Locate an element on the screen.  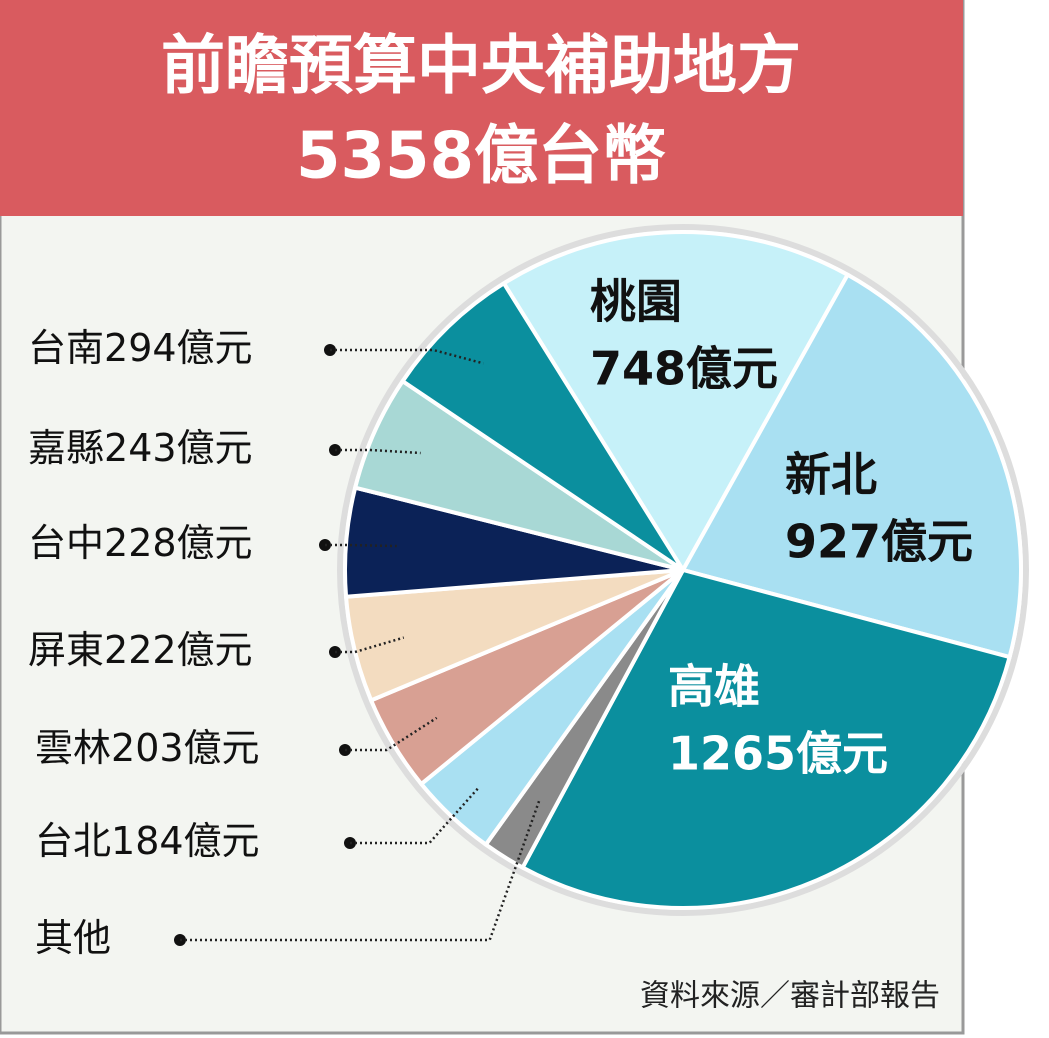
slice-label: 台中228億元 is located at coordinates (140, 543).